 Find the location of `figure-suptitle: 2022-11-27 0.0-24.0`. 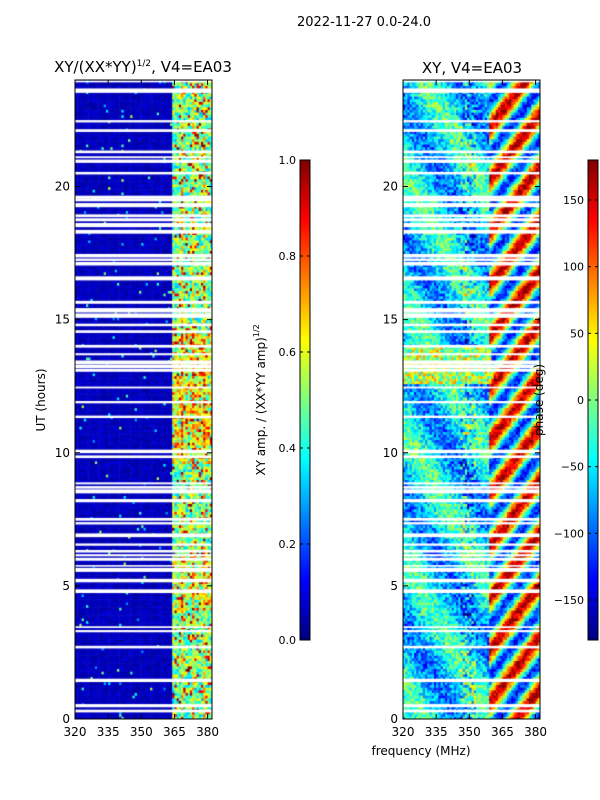

figure-suptitle: 2022-11-27 0.0-24.0 is located at coordinates (364, 22).